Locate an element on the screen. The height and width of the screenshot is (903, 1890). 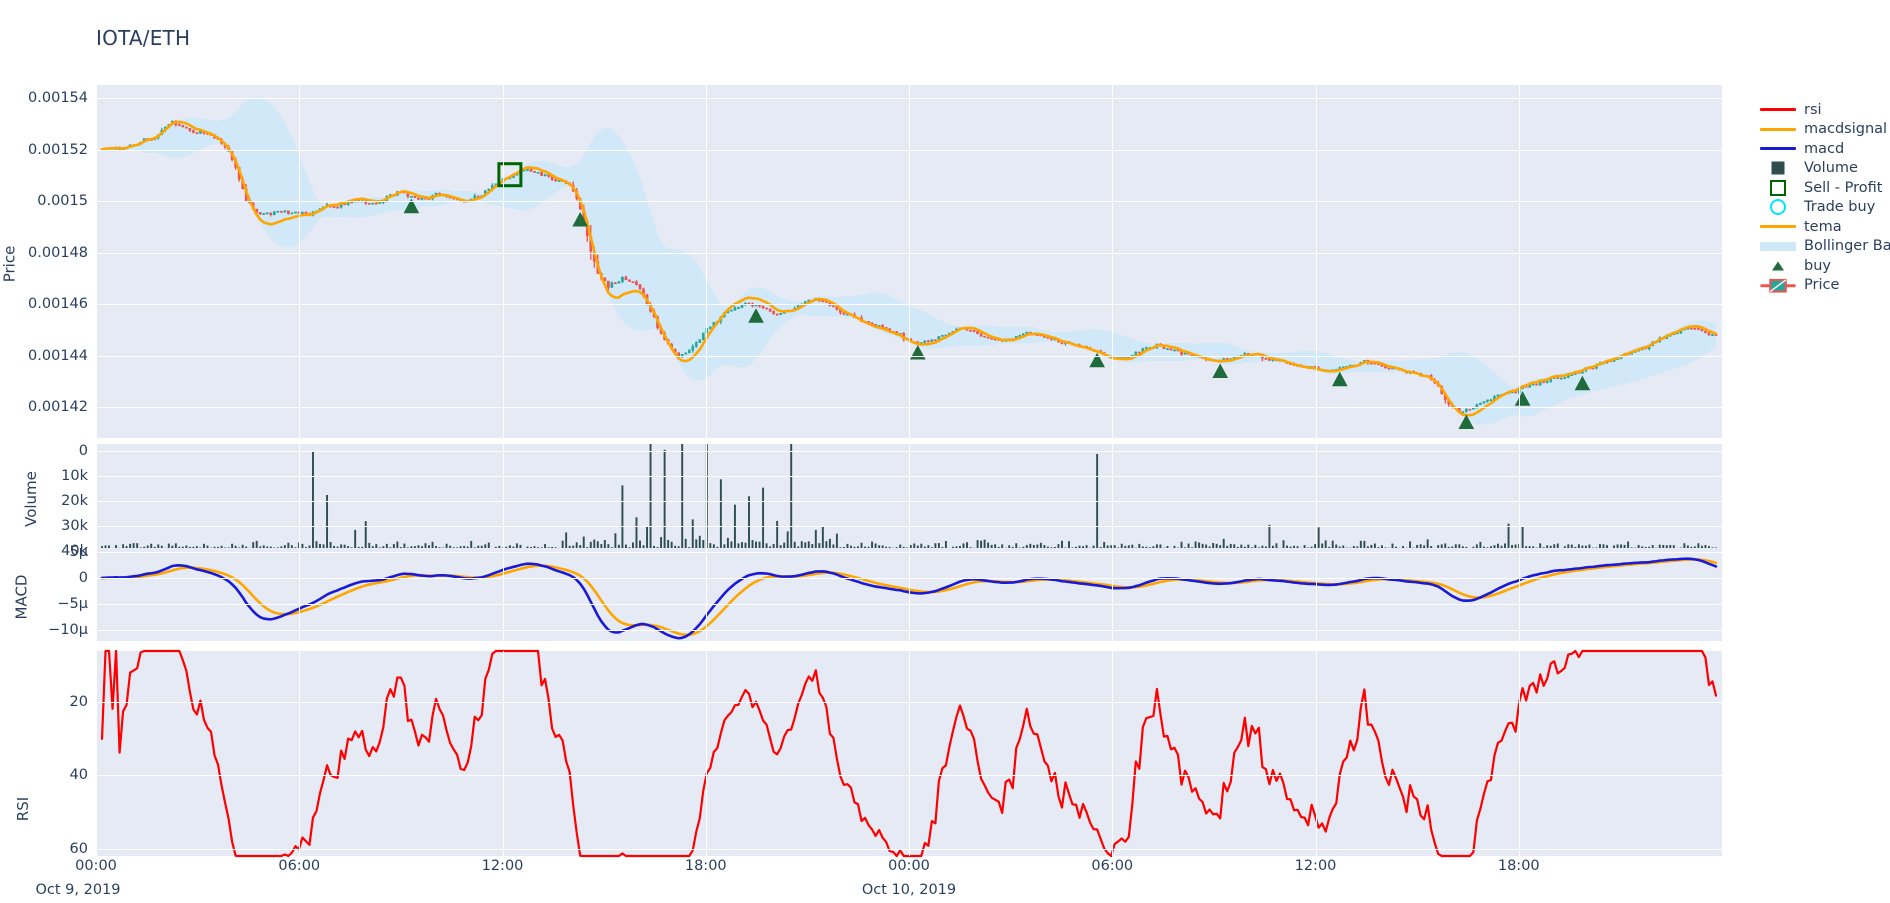
y-axis-tick: 20k is located at coordinates (74, 500).